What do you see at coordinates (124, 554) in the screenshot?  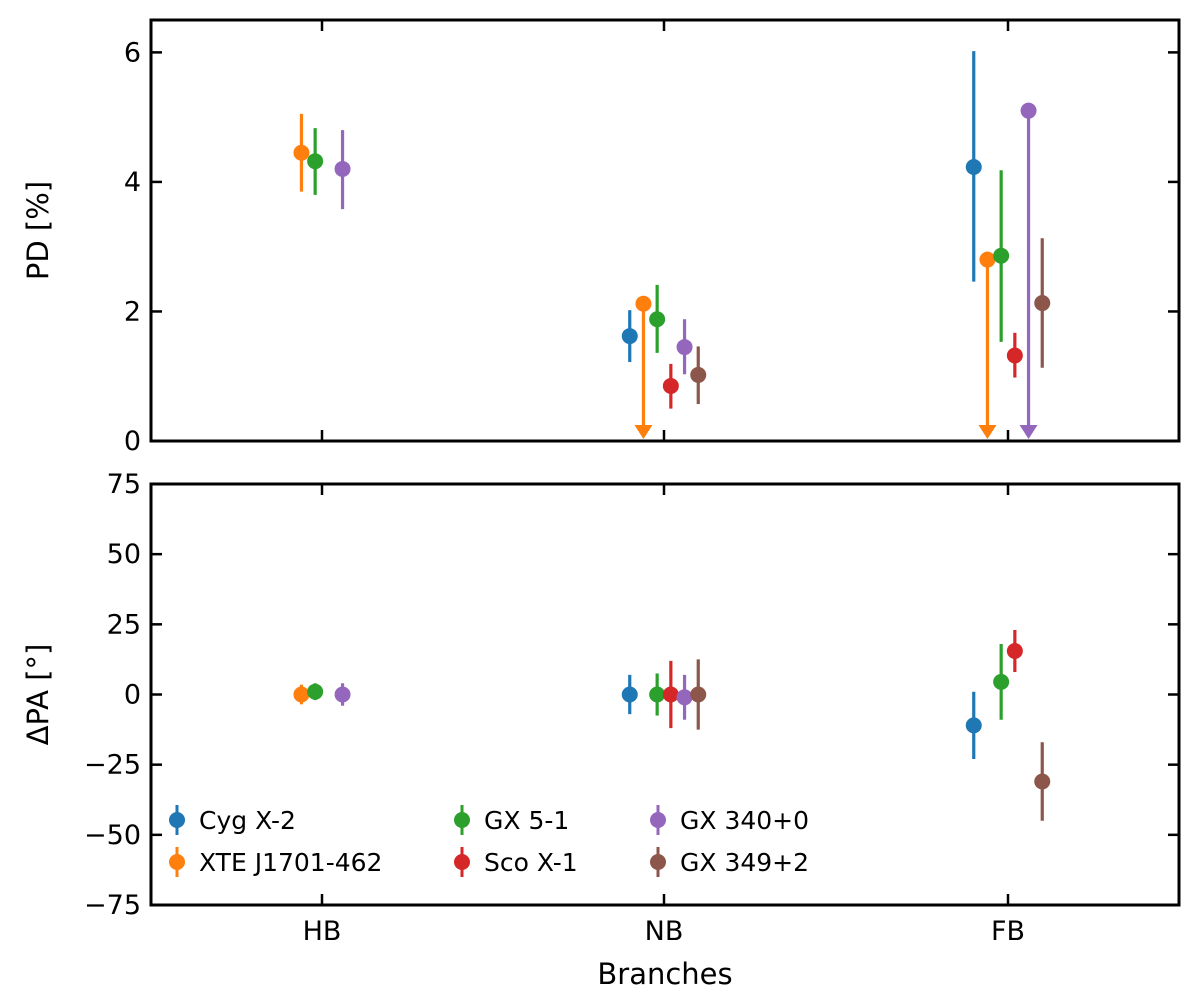 I see `y-tick-label: 50` at bounding box center [124, 554].